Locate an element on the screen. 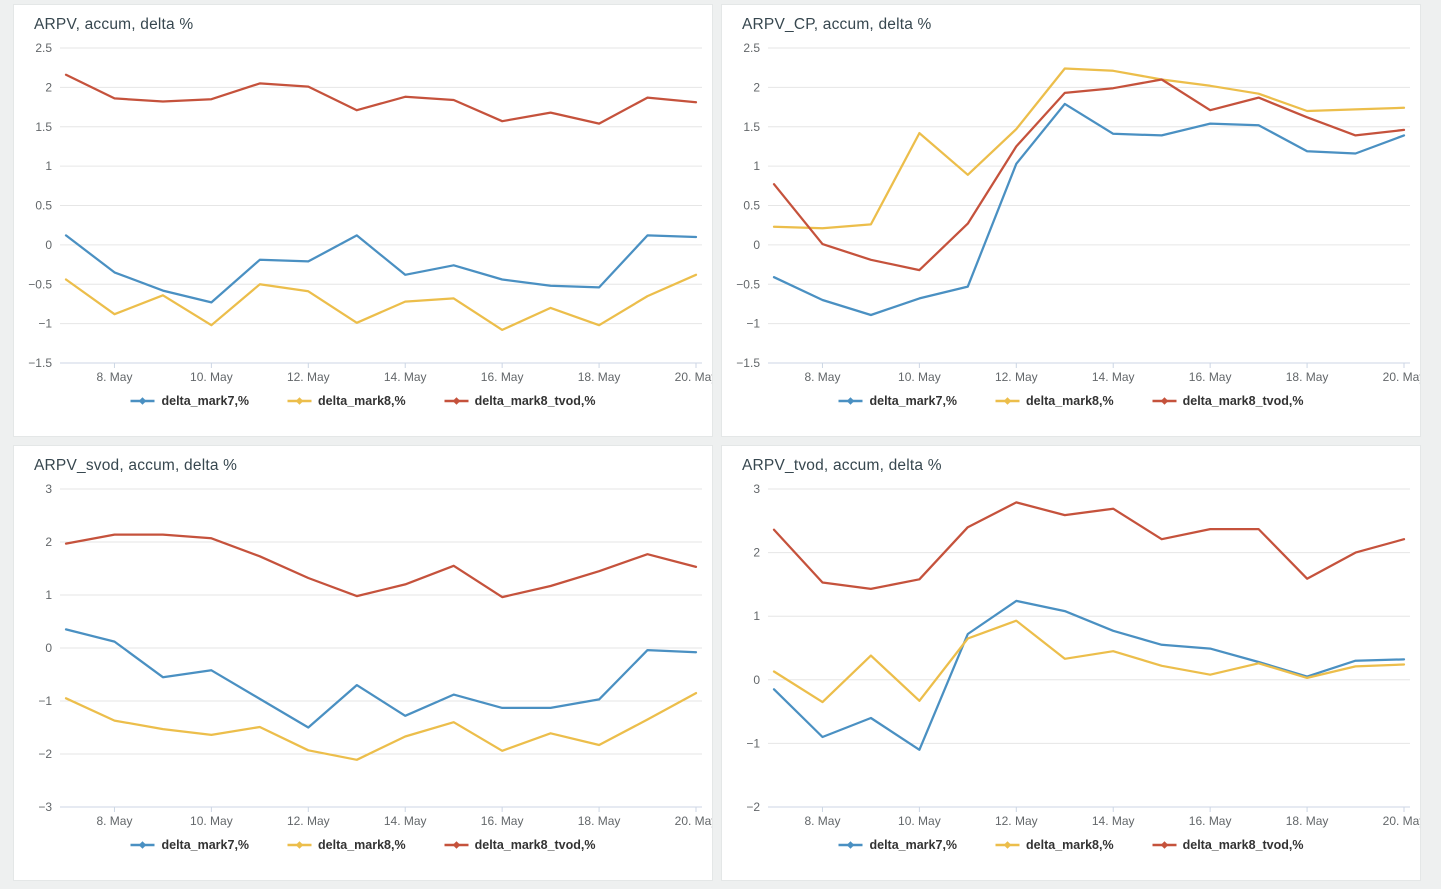 Image resolution: width=1441 pixels, height=889 pixels. chart-title: ARPV_svod, accum, delta % is located at coordinates (136, 465).